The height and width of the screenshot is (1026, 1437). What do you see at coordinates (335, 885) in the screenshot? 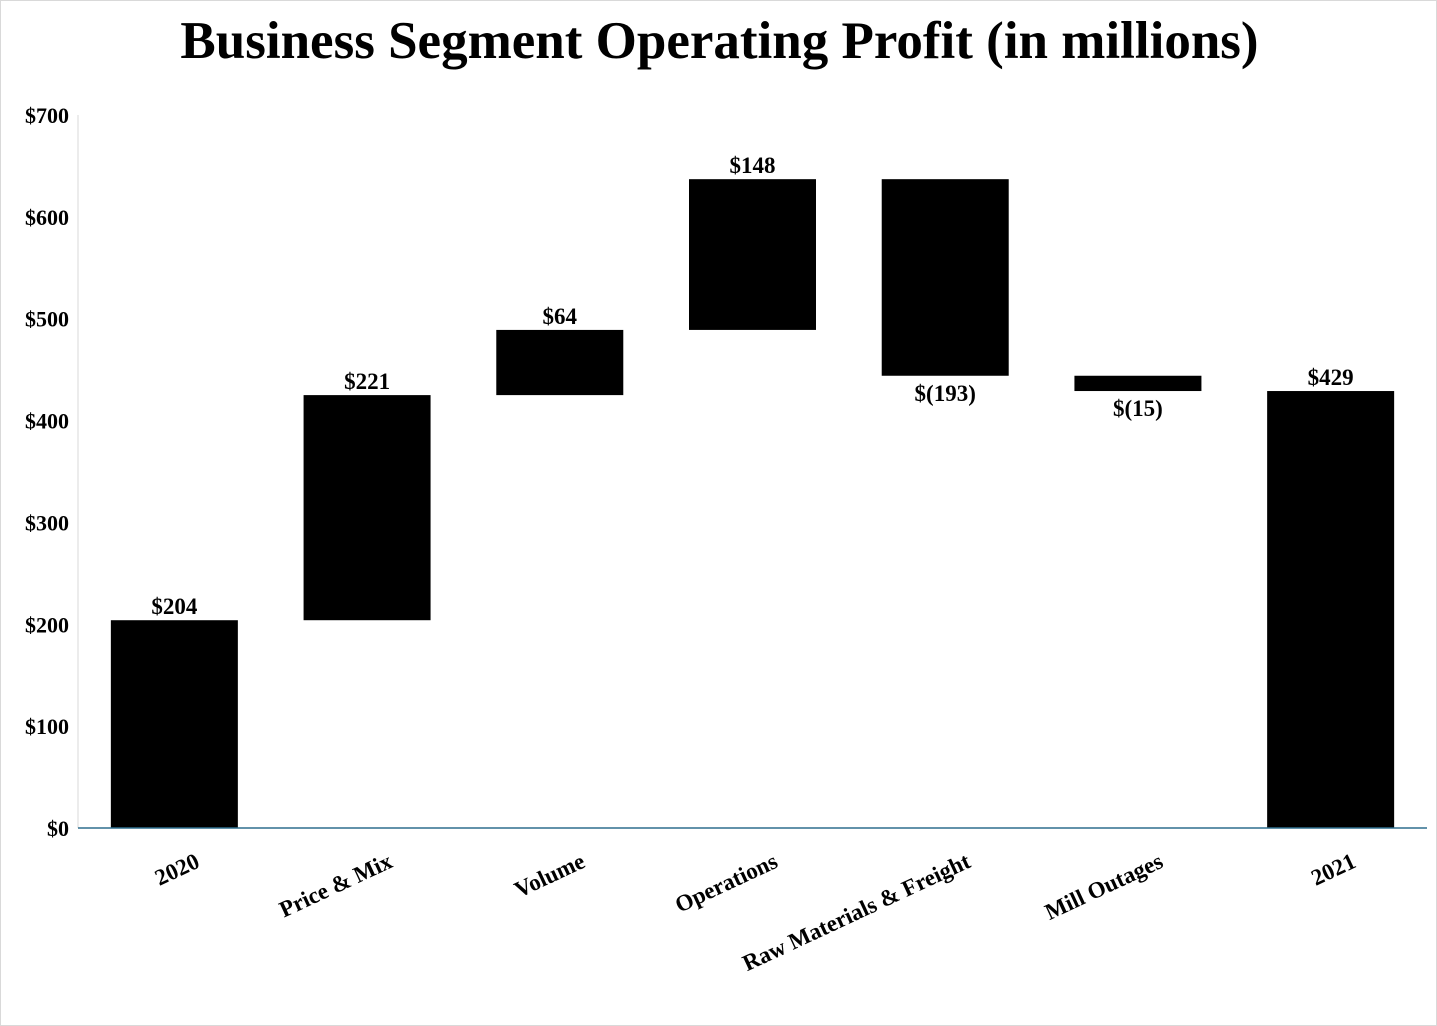
I see `x-tick-label: Price & Mix` at bounding box center [335, 885].